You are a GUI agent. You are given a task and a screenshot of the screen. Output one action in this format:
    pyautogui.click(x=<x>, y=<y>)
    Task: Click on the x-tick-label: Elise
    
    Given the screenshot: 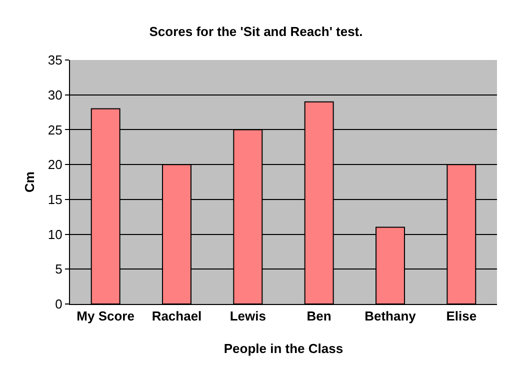 What is the action you would take?
    pyautogui.click(x=461, y=316)
    